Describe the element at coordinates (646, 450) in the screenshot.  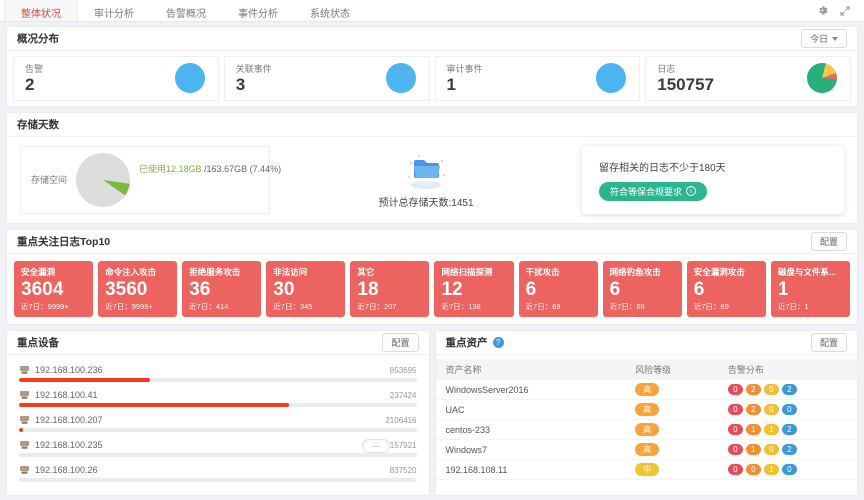
I see `asset-row: Windows7 高 0 1 0 2` at that location.